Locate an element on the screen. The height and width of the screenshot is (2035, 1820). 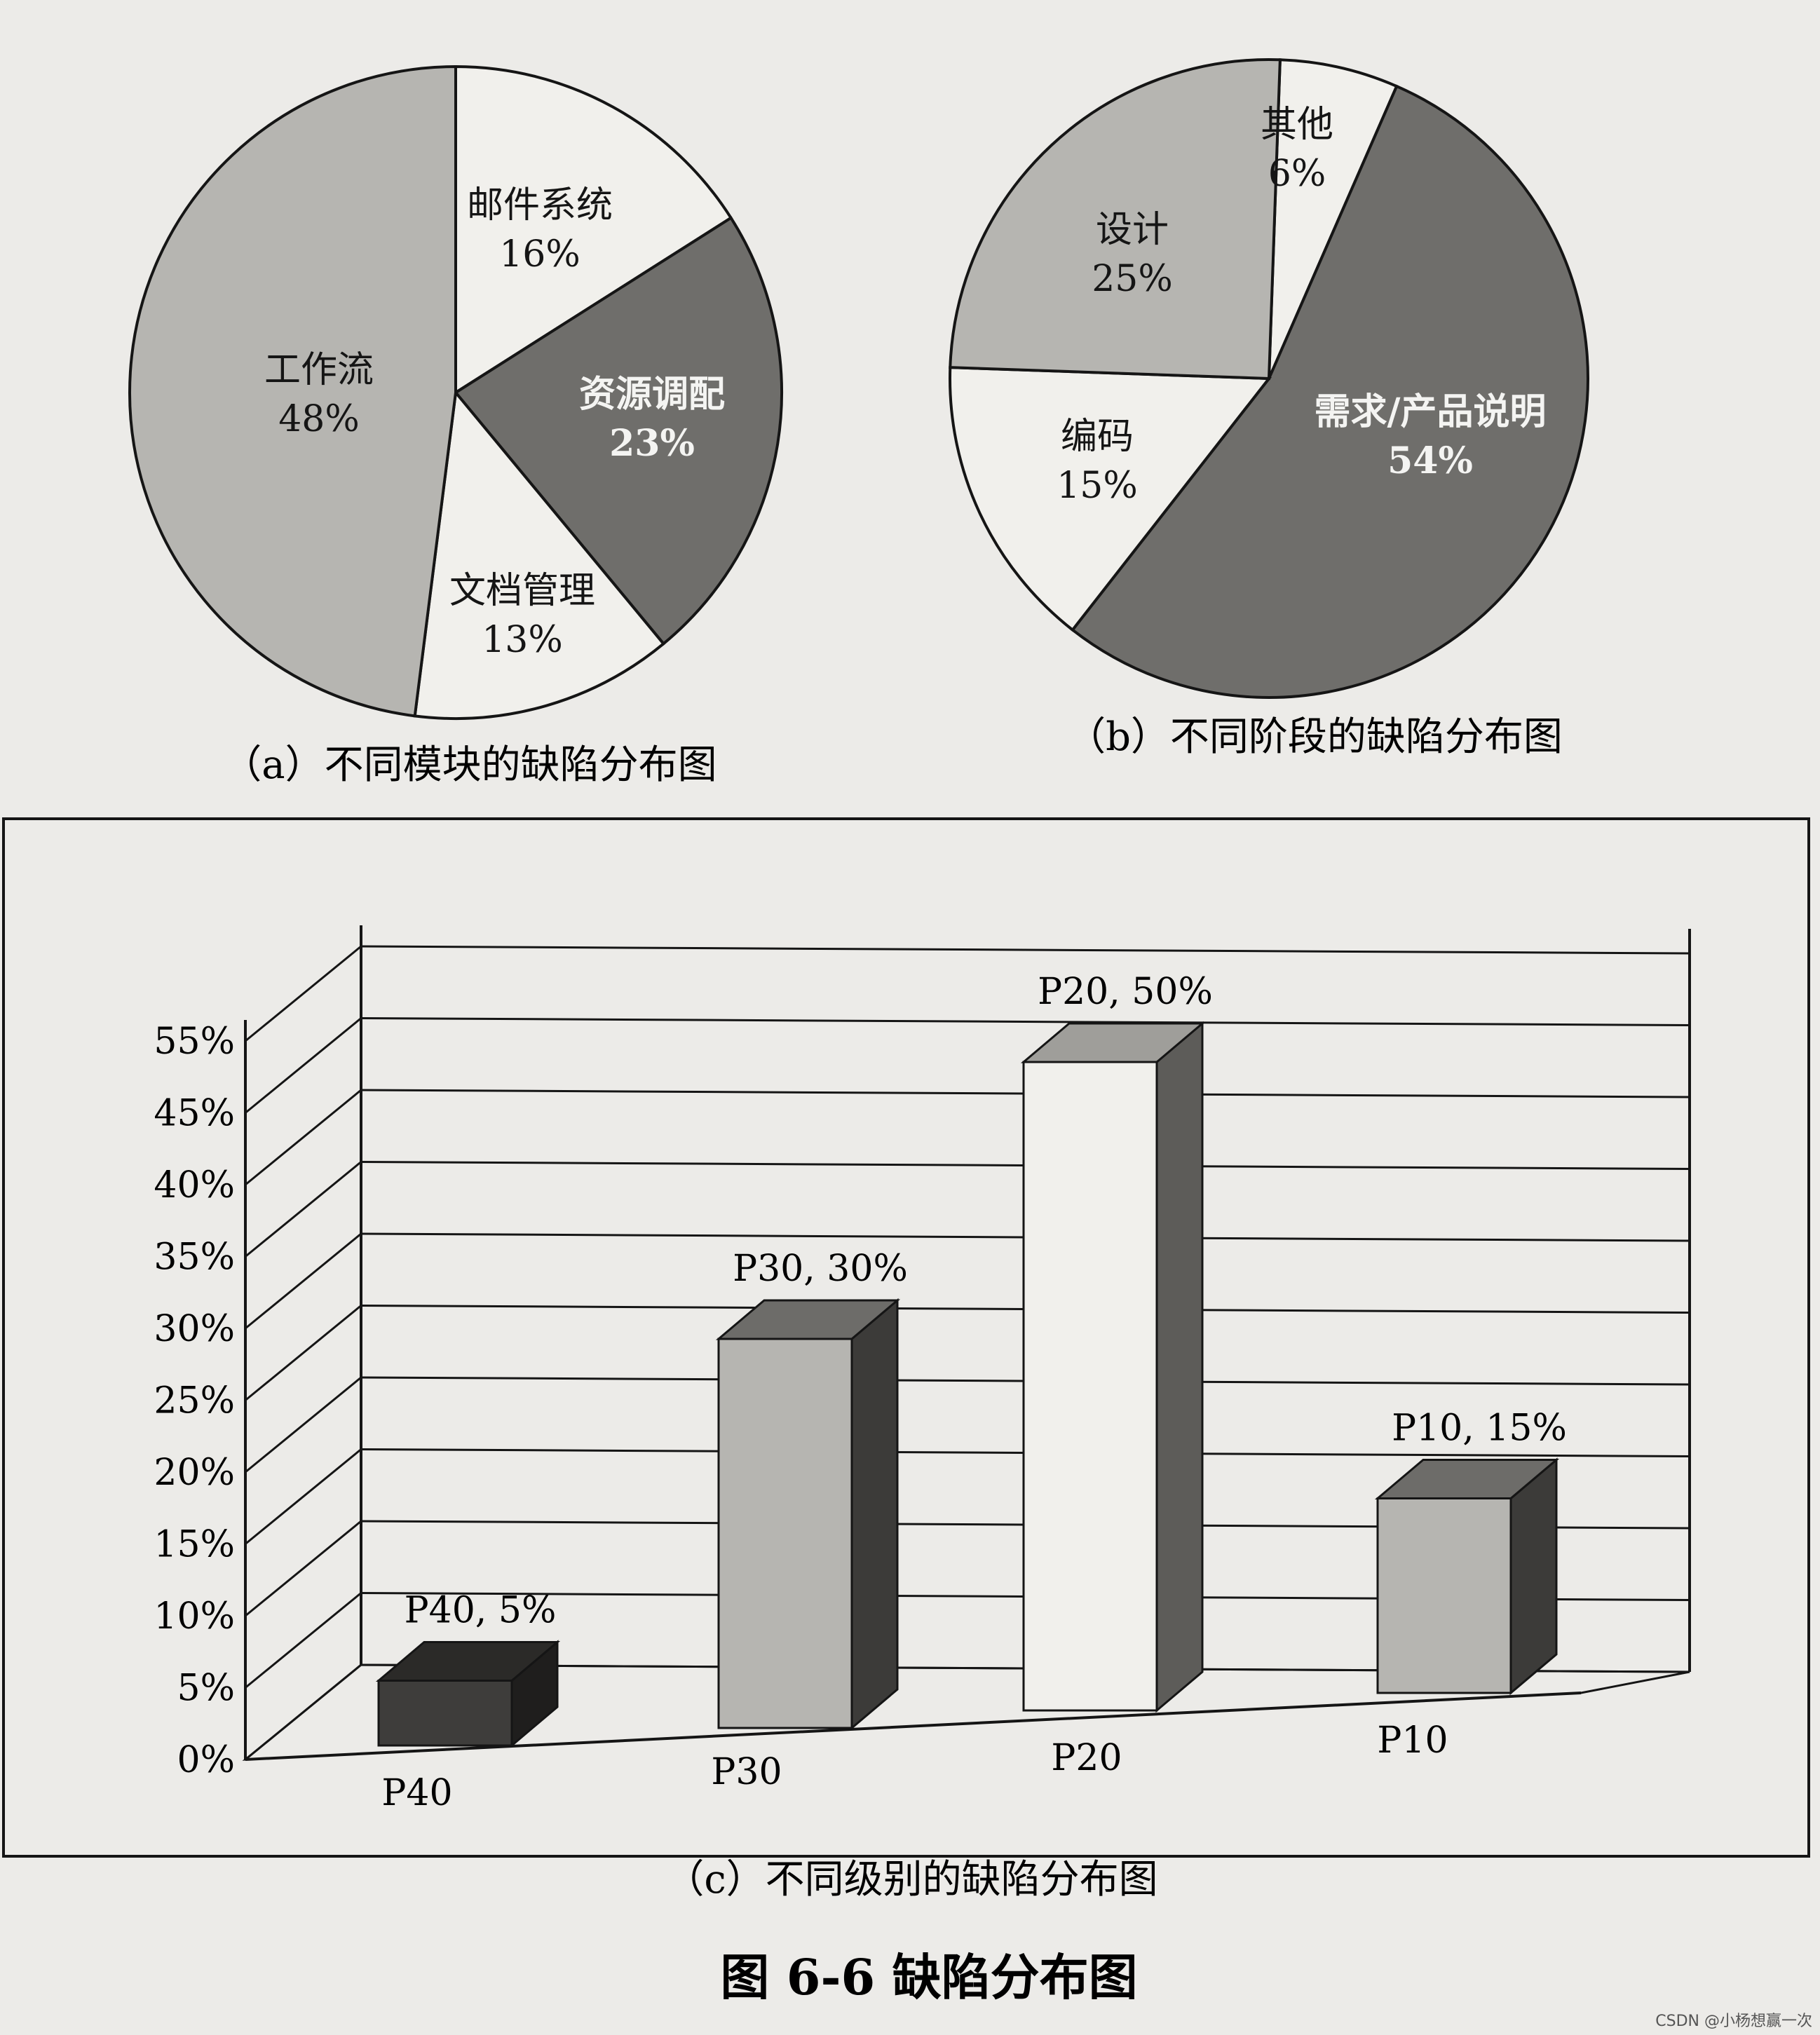
y-tick-label: 0% is located at coordinates (206, 1760).